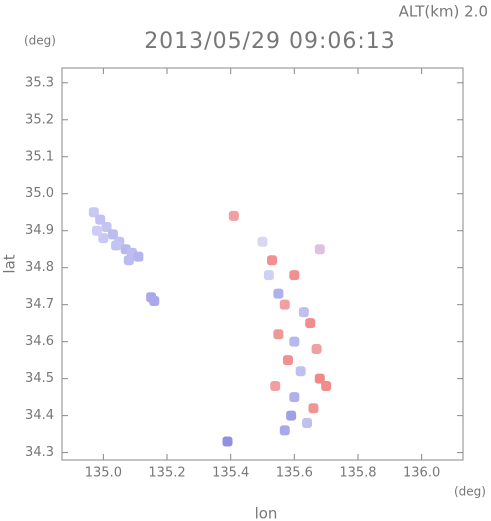 This screenshot has height=521, width=491. What do you see at coordinates (39, 230) in the screenshot?
I see `y-tick-label: 34.9` at bounding box center [39, 230].